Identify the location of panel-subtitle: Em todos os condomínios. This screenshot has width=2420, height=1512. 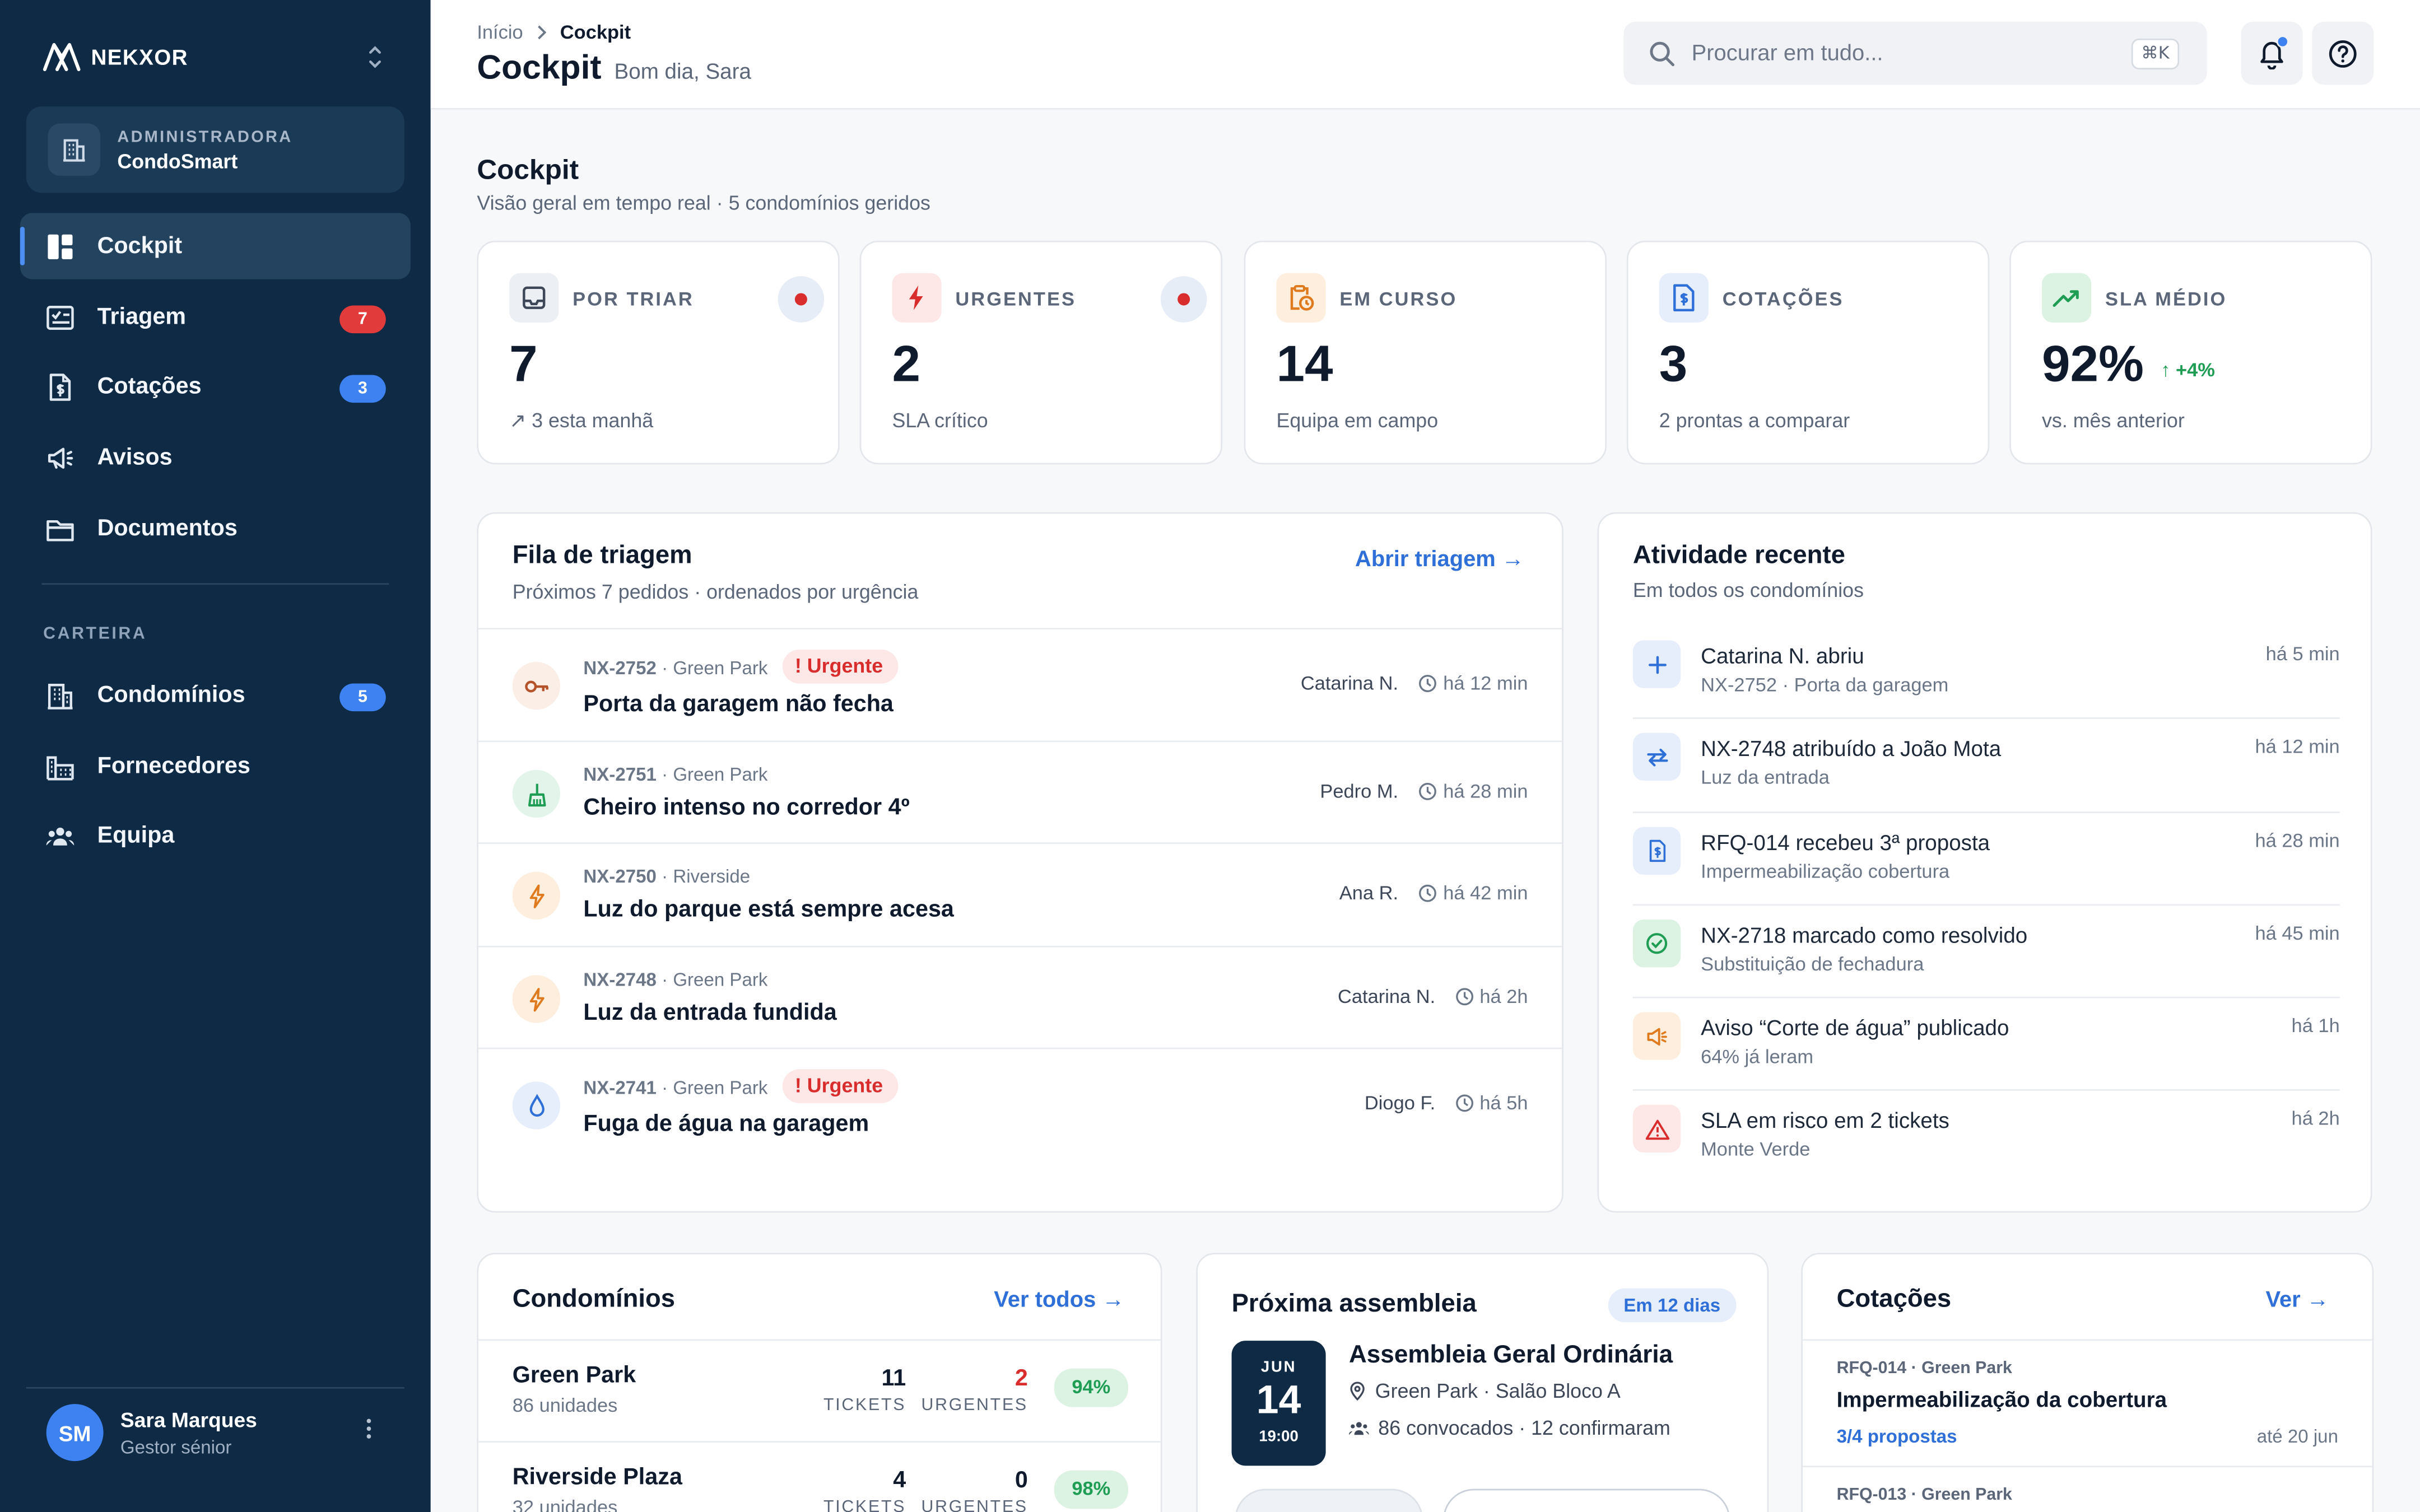
(1748, 590).